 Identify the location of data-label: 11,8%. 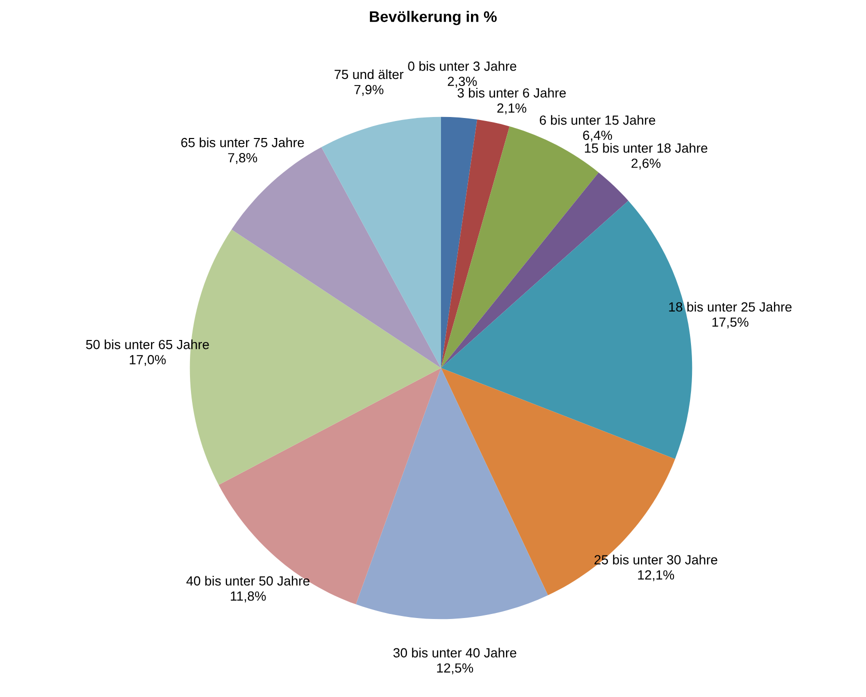
(248, 596).